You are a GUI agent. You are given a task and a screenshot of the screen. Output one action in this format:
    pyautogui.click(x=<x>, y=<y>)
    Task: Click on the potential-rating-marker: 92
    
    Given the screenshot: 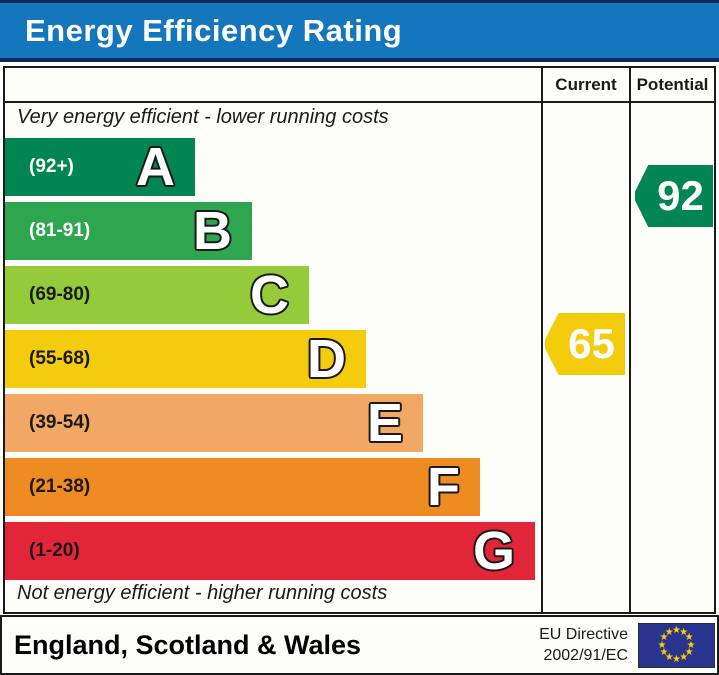 What is the action you would take?
    pyautogui.click(x=674, y=196)
    